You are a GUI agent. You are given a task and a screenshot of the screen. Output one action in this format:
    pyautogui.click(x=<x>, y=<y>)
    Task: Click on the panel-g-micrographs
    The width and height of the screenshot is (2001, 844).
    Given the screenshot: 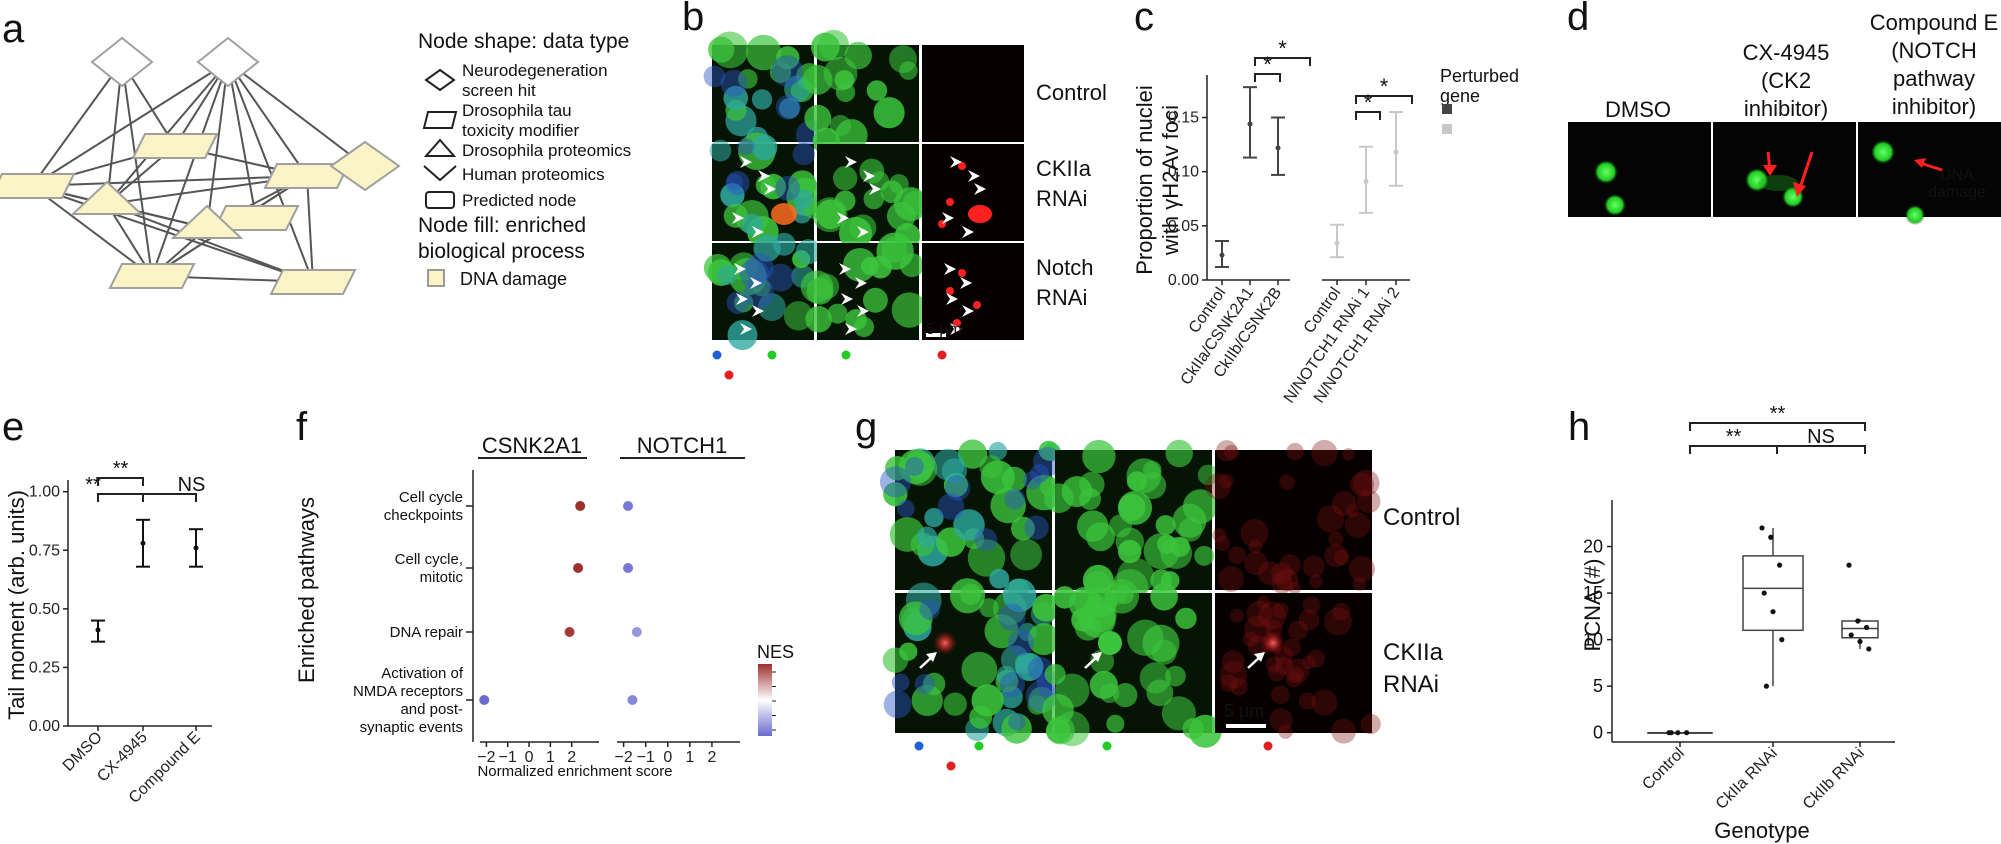 What is the action you would take?
    pyautogui.click(x=1130, y=593)
    